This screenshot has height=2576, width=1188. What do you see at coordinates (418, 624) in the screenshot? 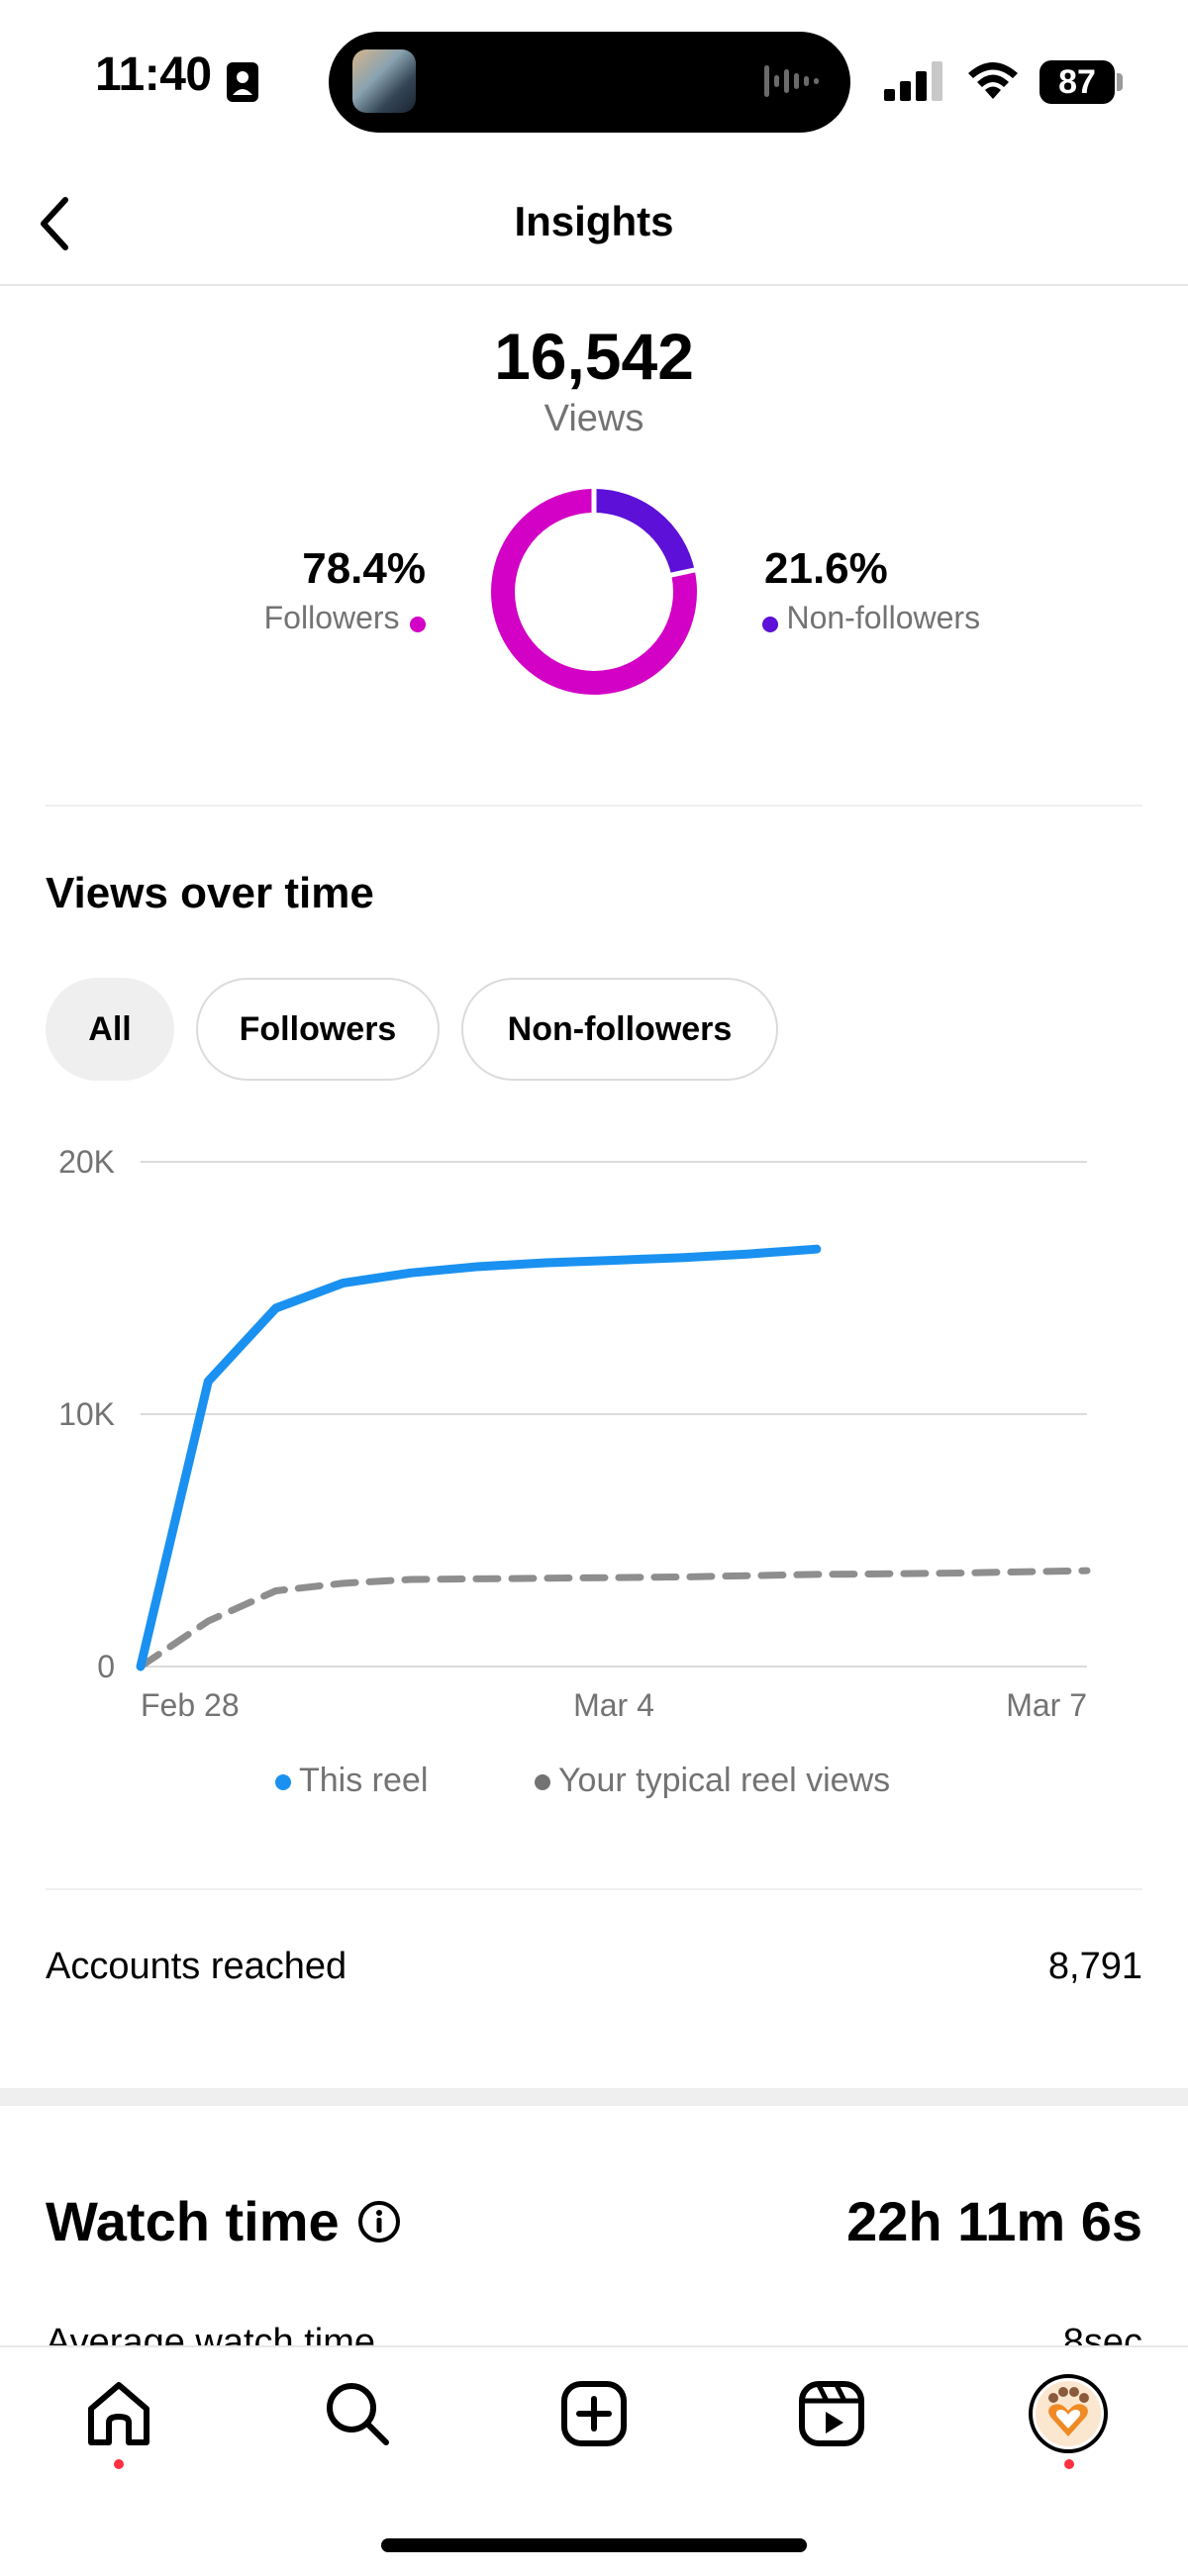
I see `followers-dot` at bounding box center [418, 624].